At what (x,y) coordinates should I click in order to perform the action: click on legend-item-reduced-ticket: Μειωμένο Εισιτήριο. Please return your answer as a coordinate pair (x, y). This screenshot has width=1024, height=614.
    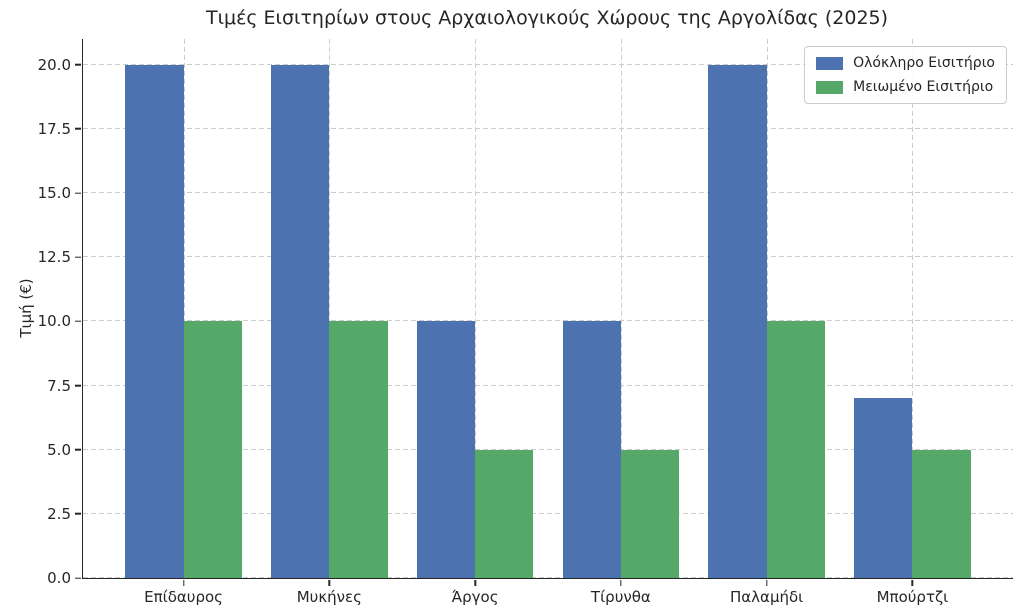
    Looking at the image, I should click on (905, 87).